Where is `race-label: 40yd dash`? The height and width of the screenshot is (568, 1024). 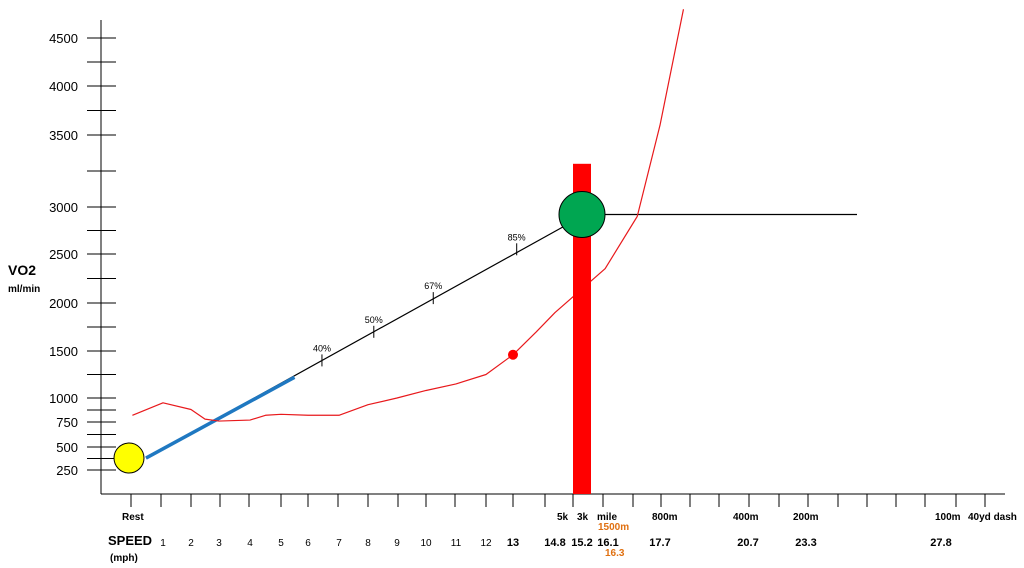 race-label: 40yd dash is located at coordinates (992, 517).